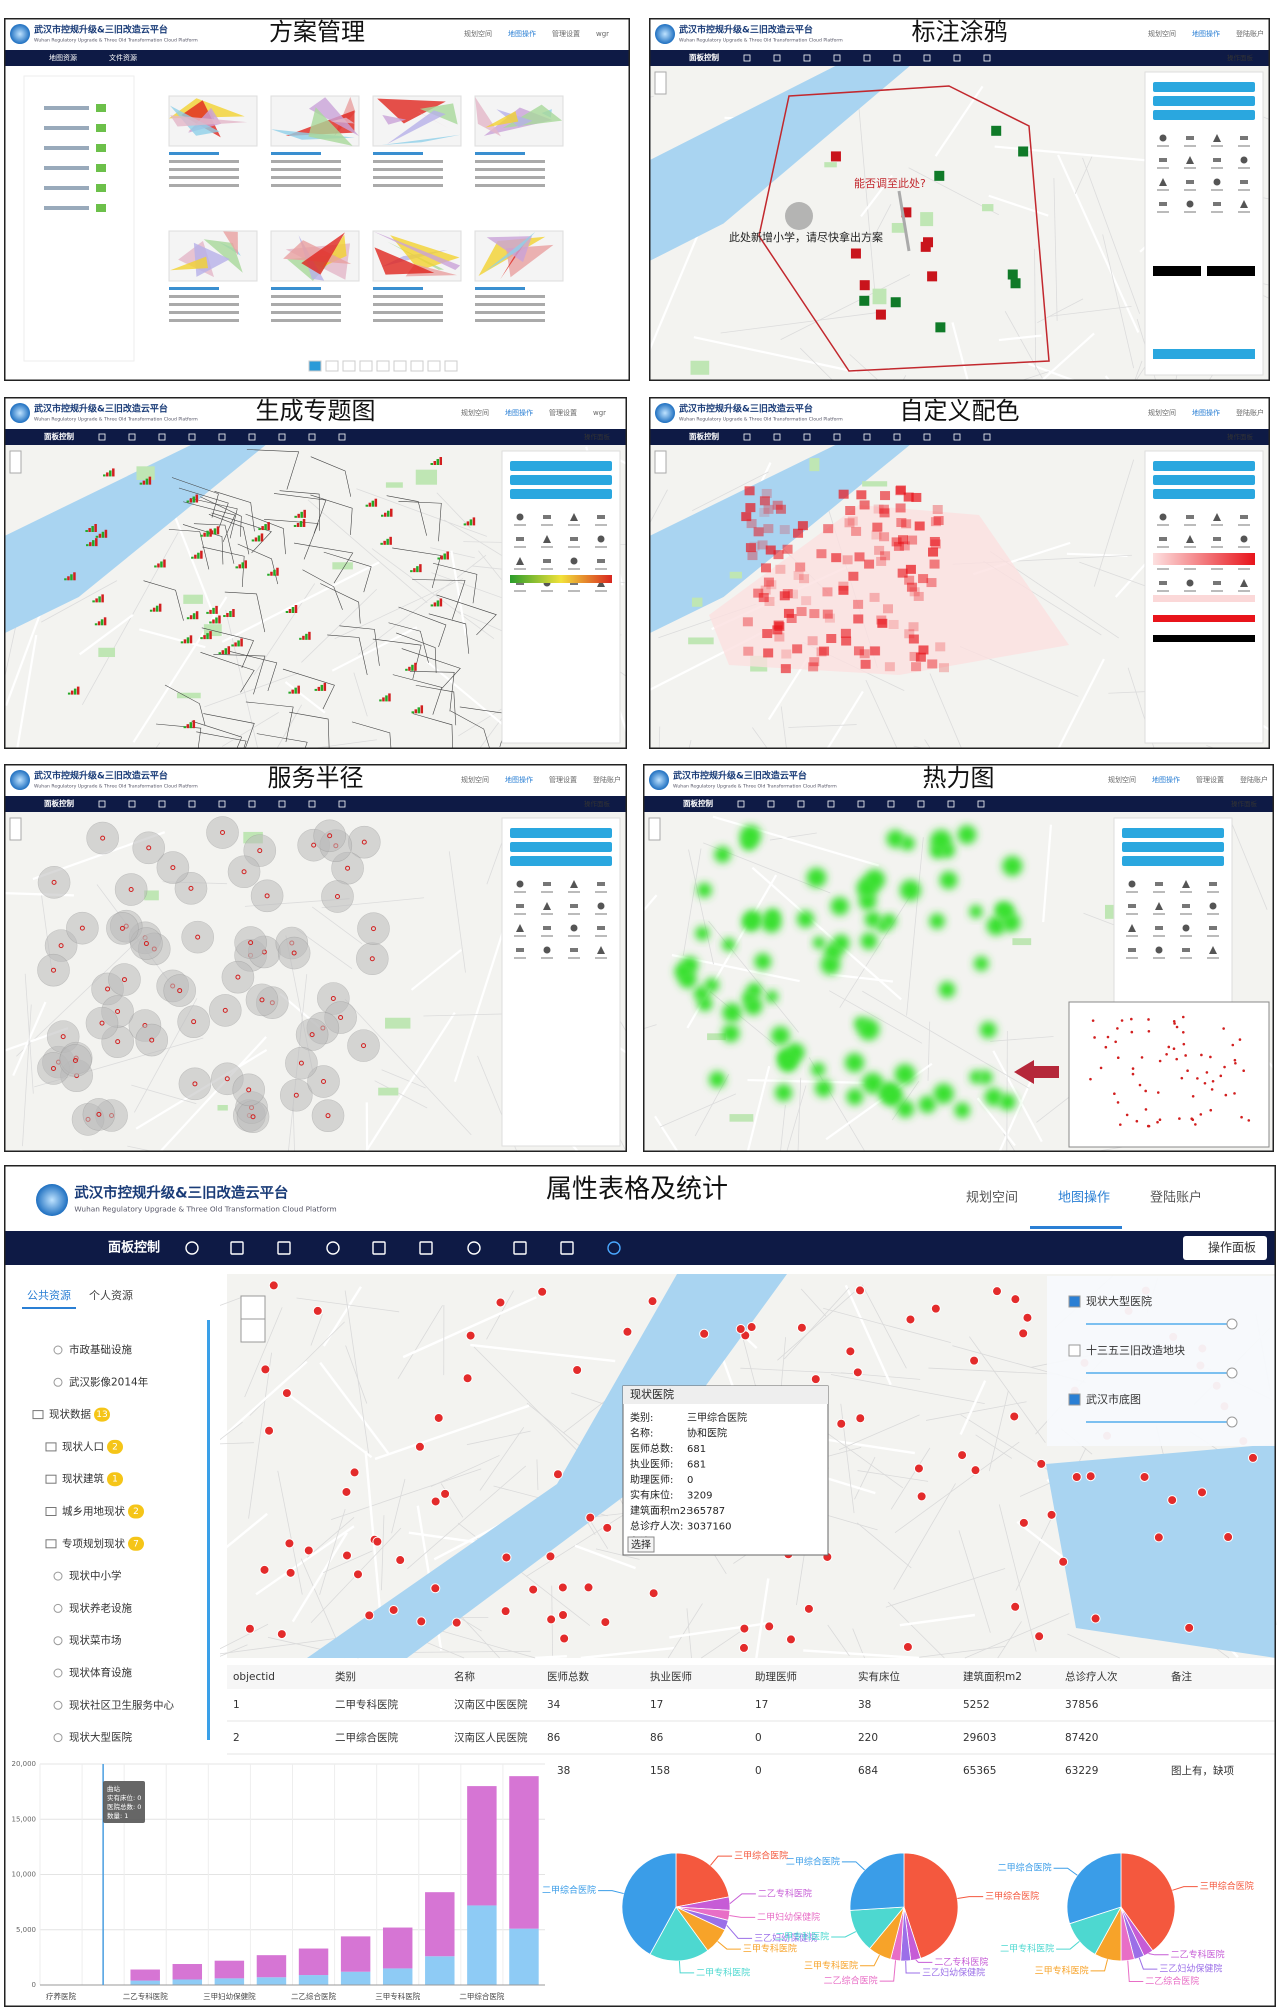 The width and height of the screenshot is (1280, 2011). I want to click on toolbar-tab: 地图资源, so click(63, 57).